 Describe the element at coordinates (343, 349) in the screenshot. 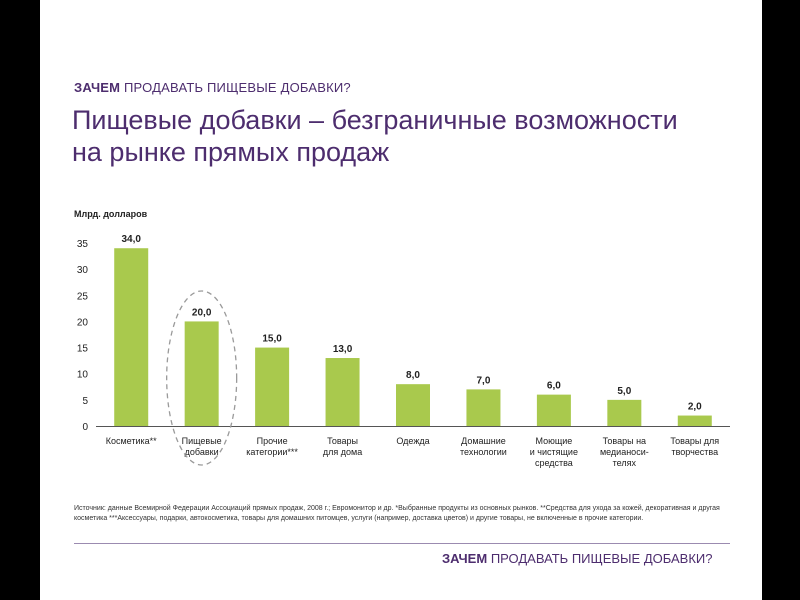

I see `bar-value-label: 13,0` at that location.